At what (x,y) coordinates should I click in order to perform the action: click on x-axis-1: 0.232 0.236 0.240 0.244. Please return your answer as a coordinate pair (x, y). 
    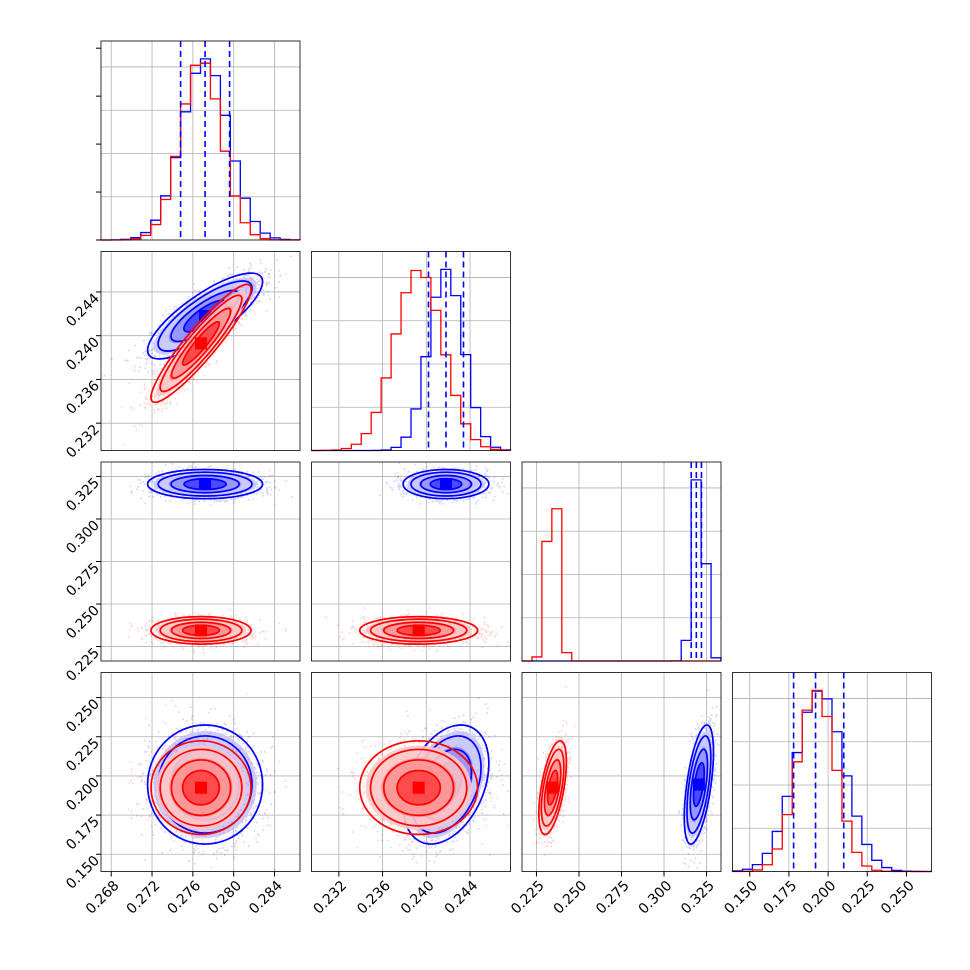
    Looking at the image, I should click on (396, 894).